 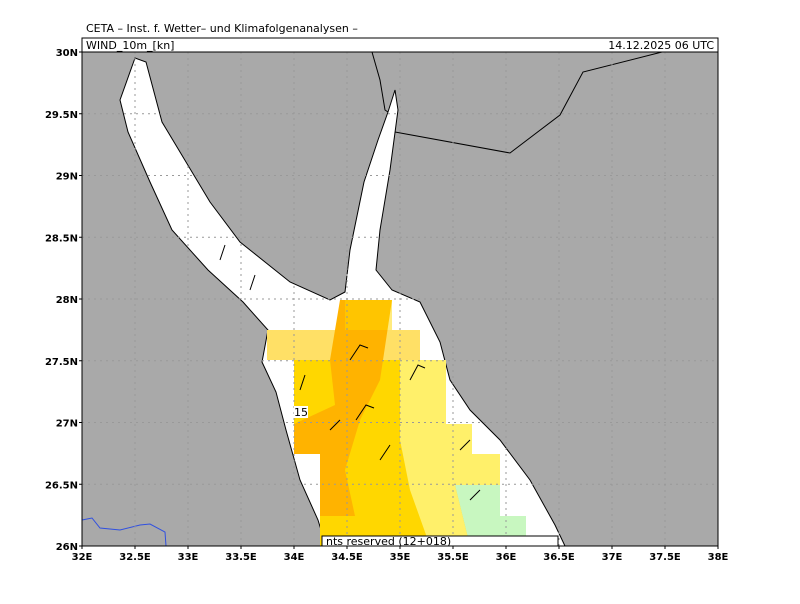 I want to click on wind-barbs, so click(x=350, y=372).